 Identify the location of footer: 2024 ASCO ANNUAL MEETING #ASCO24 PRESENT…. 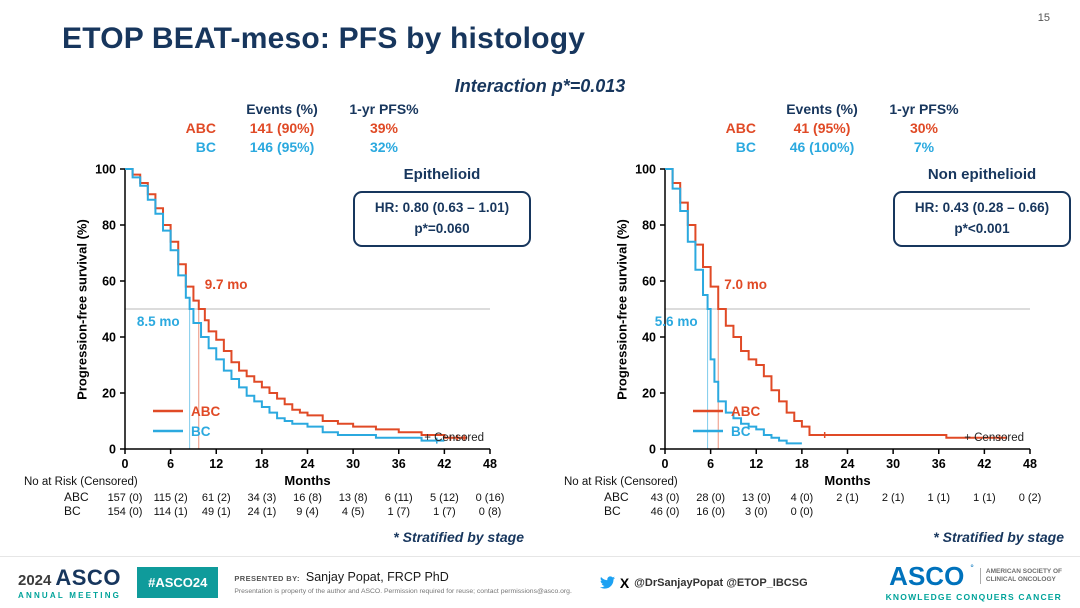
(540, 582).